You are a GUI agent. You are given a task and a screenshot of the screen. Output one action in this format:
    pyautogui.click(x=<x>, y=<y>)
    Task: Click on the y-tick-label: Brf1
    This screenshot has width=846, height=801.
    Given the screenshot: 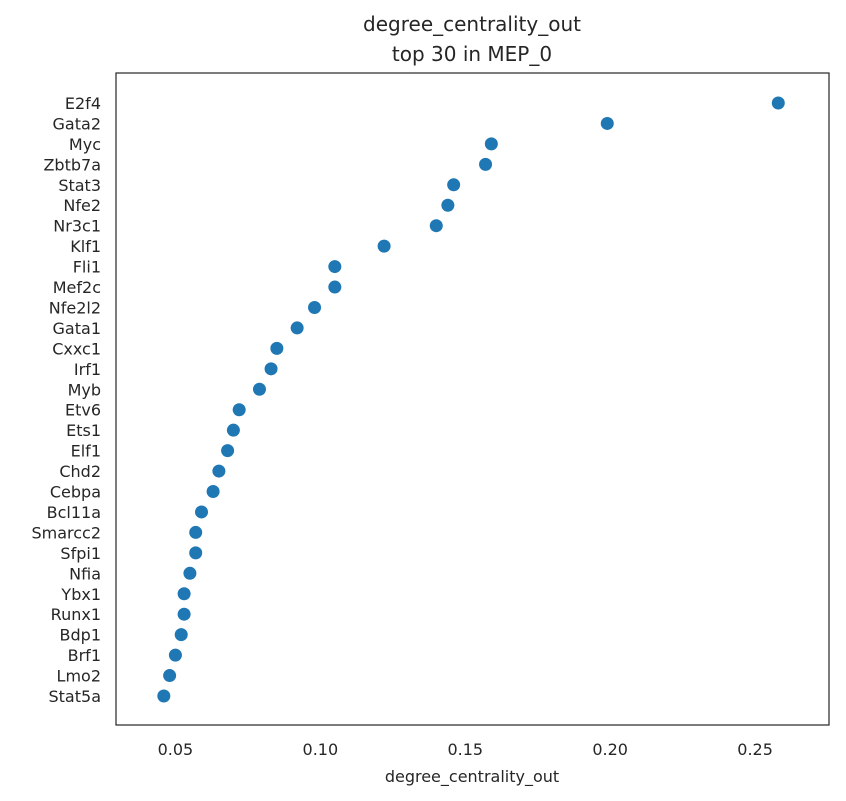 What is the action you would take?
    pyautogui.click(x=84, y=655)
    